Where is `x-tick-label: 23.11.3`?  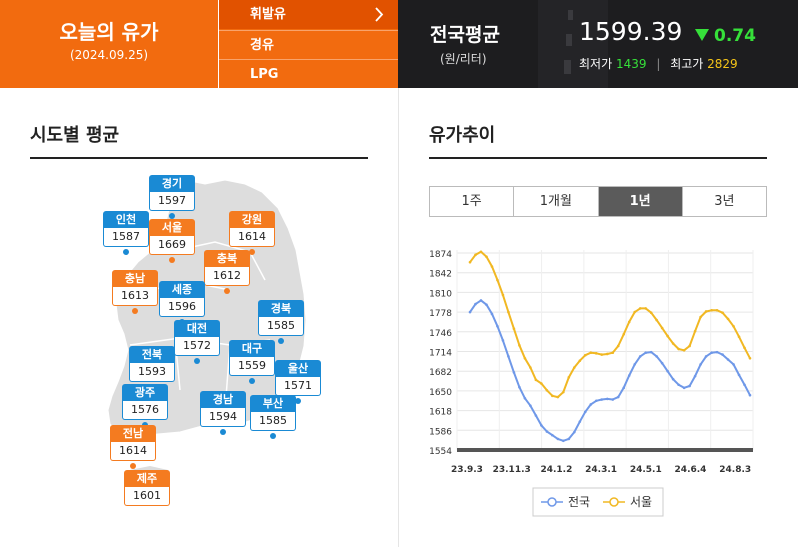 x-tick-label: 23.11.3 is located at coordinates (512, 470).